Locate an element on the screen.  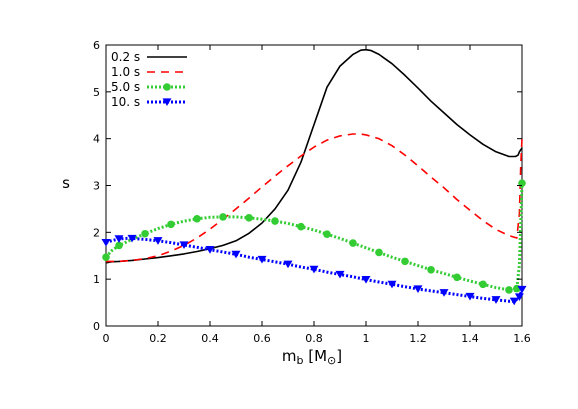
series-line is located at coordinates (314, 269).